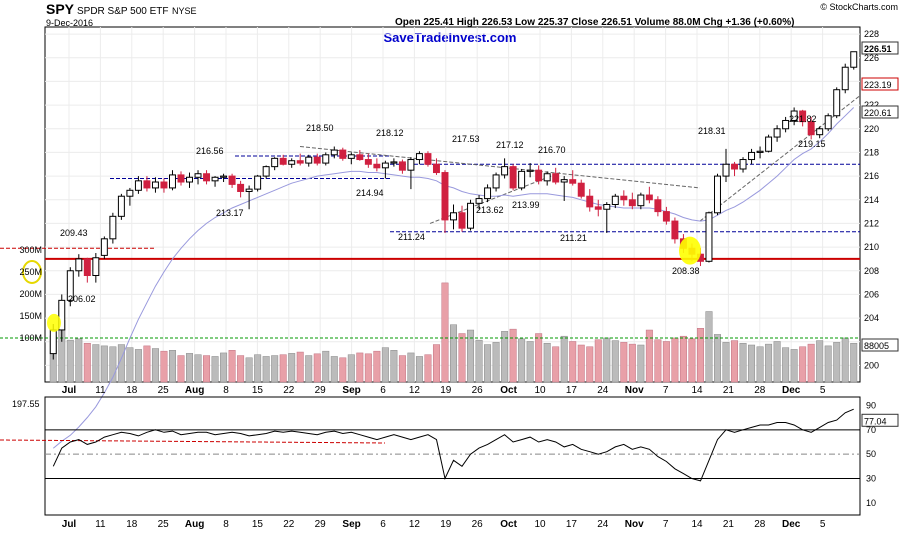 The height and width of the screenshot is (534, 900). What do you see at coordinates (875, 421) in the screenshot?
I see `osc-last-label: 77.04` at bounding box center [875, 421].